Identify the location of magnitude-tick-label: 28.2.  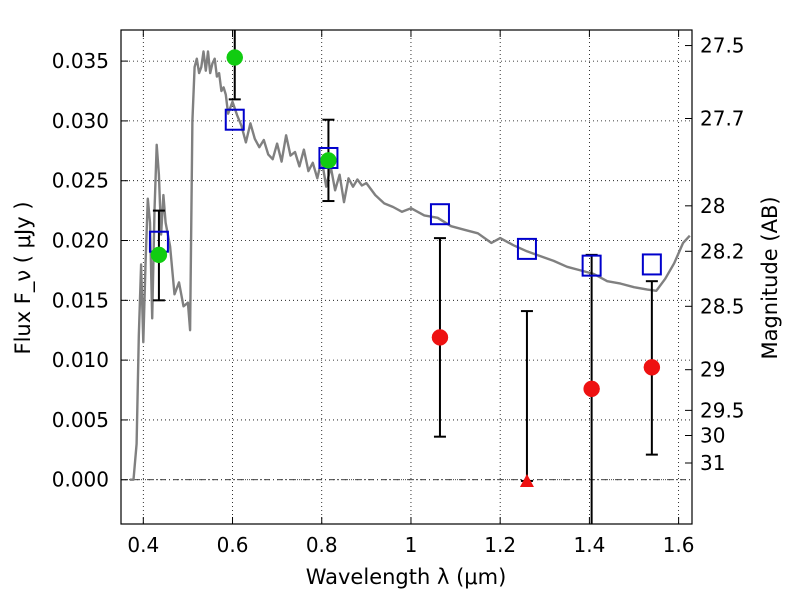
(722, 251).